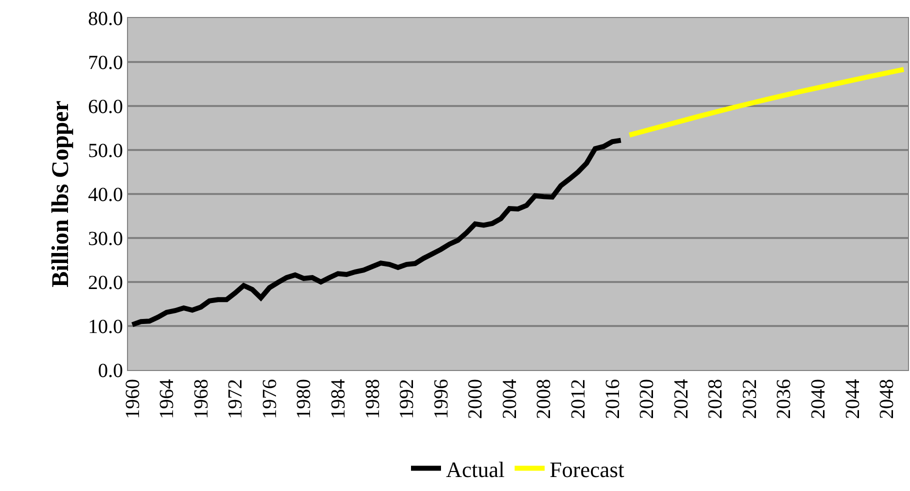 Image resolution: width=910 pixels, height=491 pixels. What do you see at coordinates (105, 195) in the screenshot?
I see `y-tick-label: 40.0` at bounding box center [105, 195].